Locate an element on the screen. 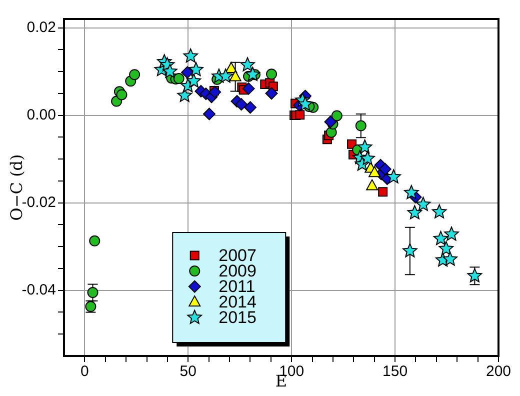 Image resolution: width=520 pixels, height=396 pixels. x-tick-label: 200 is located at coordinates (498, 371).